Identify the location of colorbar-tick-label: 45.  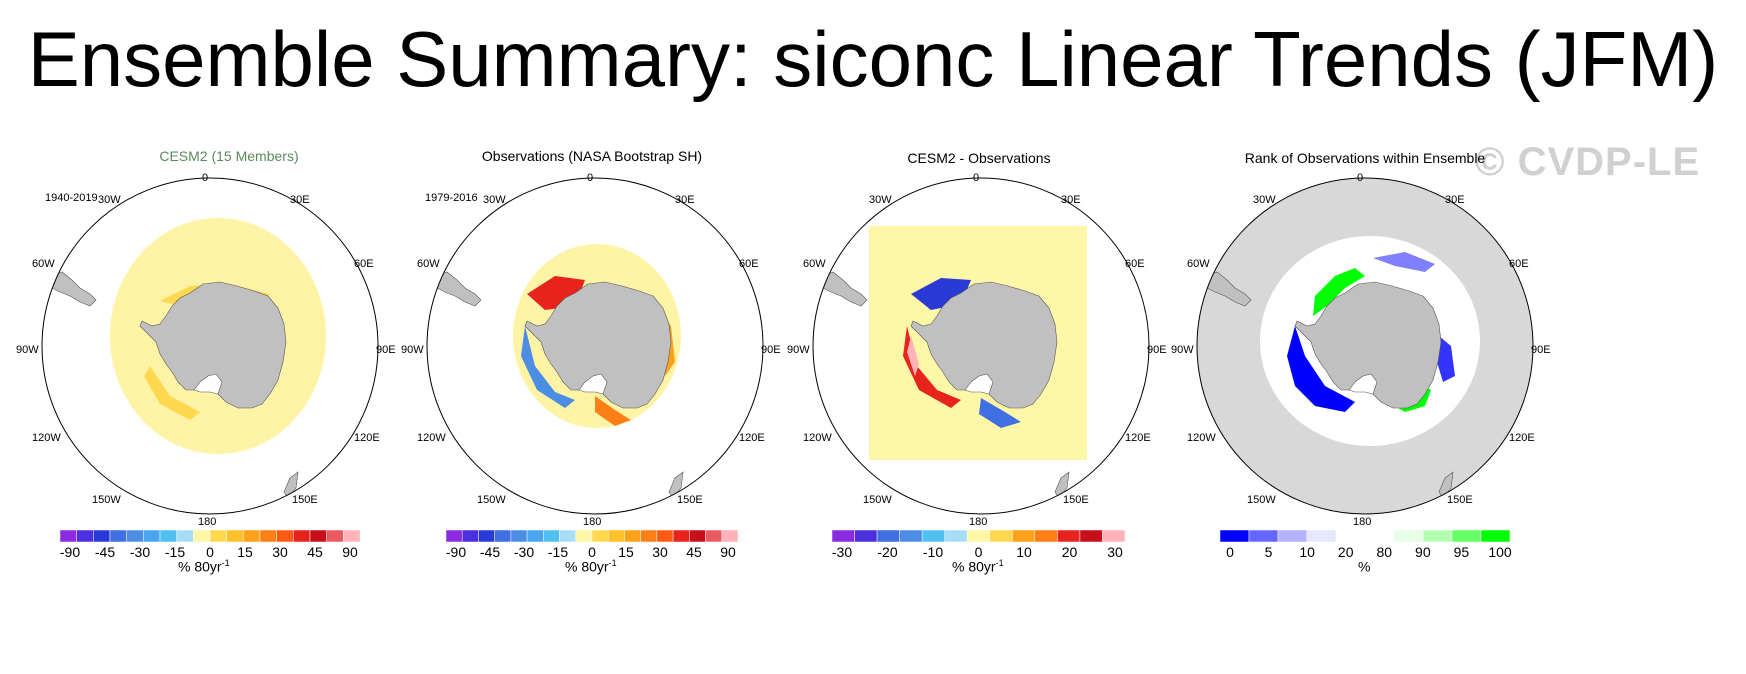
(315, 552).